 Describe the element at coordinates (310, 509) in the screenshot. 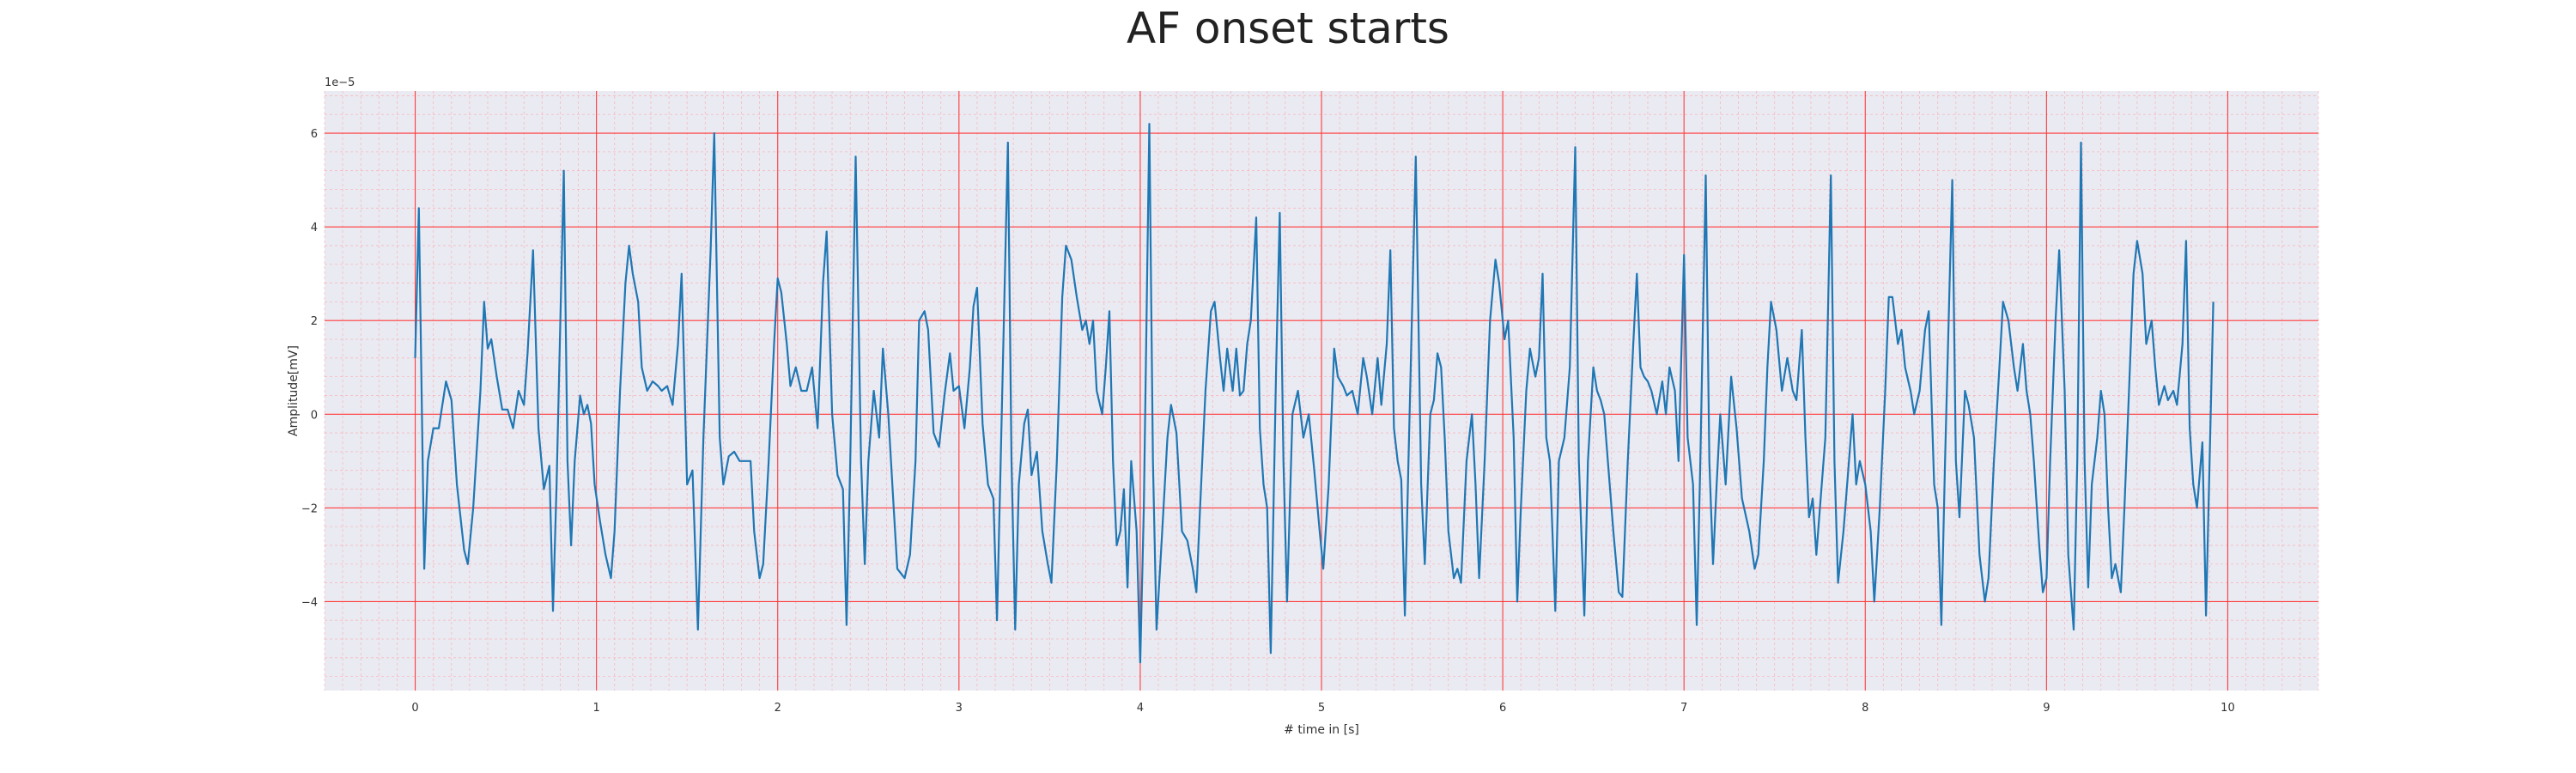

I see `y-tick-label: −2` at that location.